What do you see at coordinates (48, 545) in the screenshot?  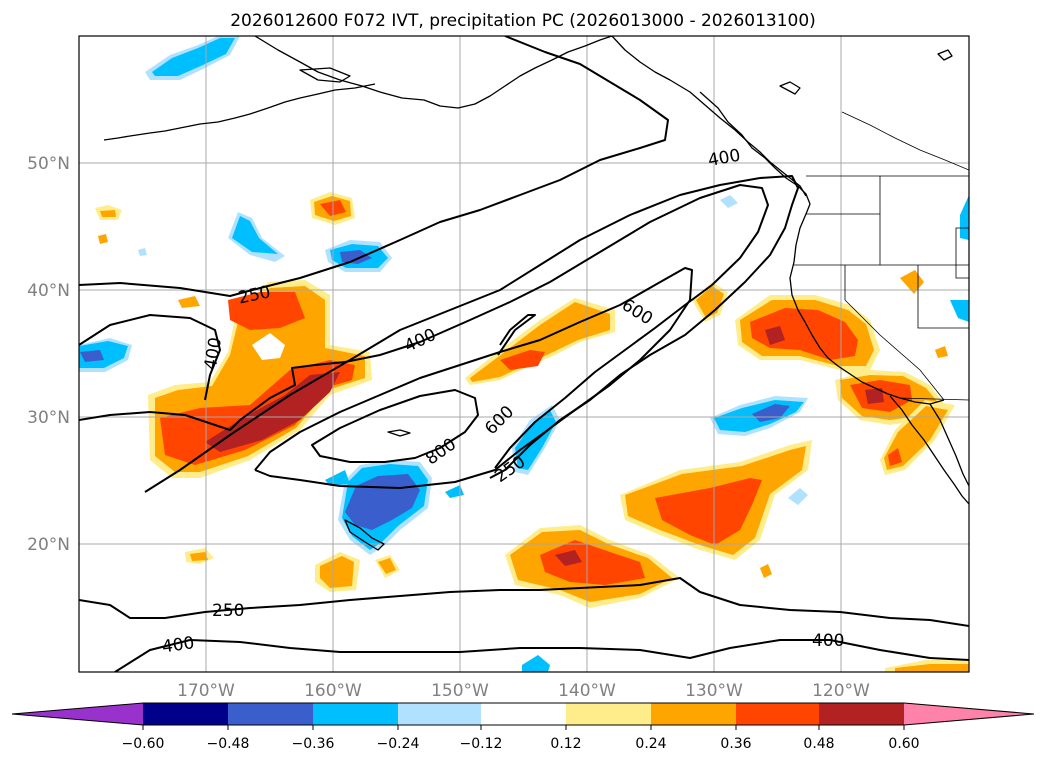 I see `lat-label: 20°N` at bounding box center [48, 545].